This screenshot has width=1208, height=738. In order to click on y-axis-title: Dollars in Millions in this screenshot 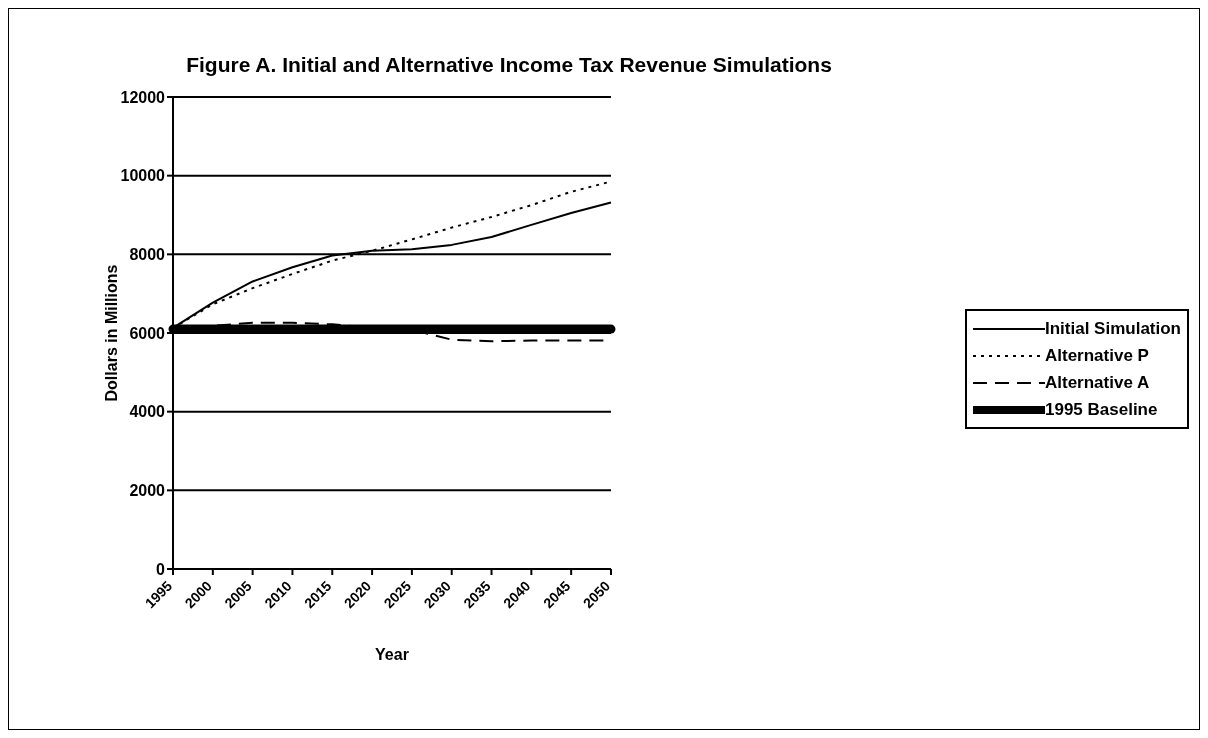, I will do `click(111, 333)`.